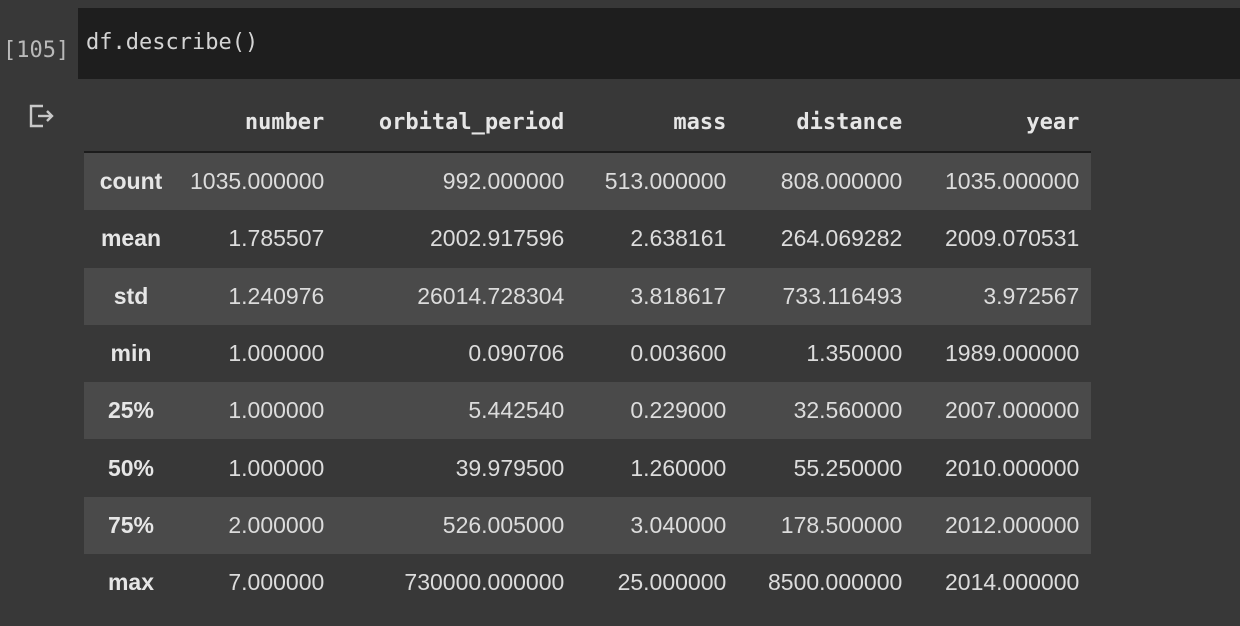  What do you see at coordinates (131, 582) in the screenshot?
I see `row-label: max` at bounding box center [131, 582].